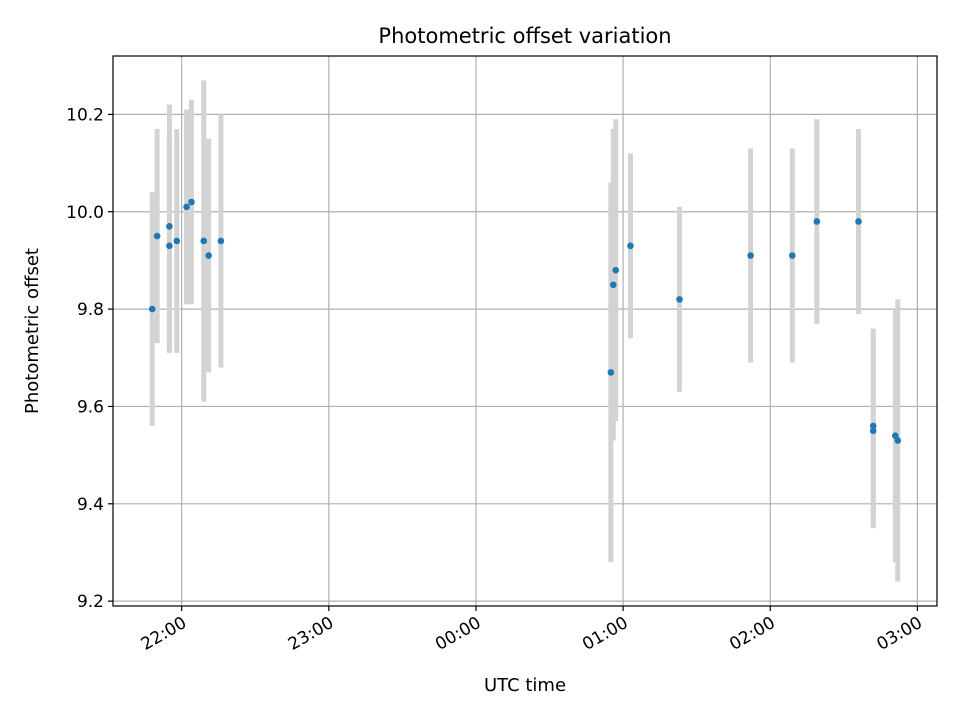  I want to click on y-tick-label: 9.2, so click(90, 602).